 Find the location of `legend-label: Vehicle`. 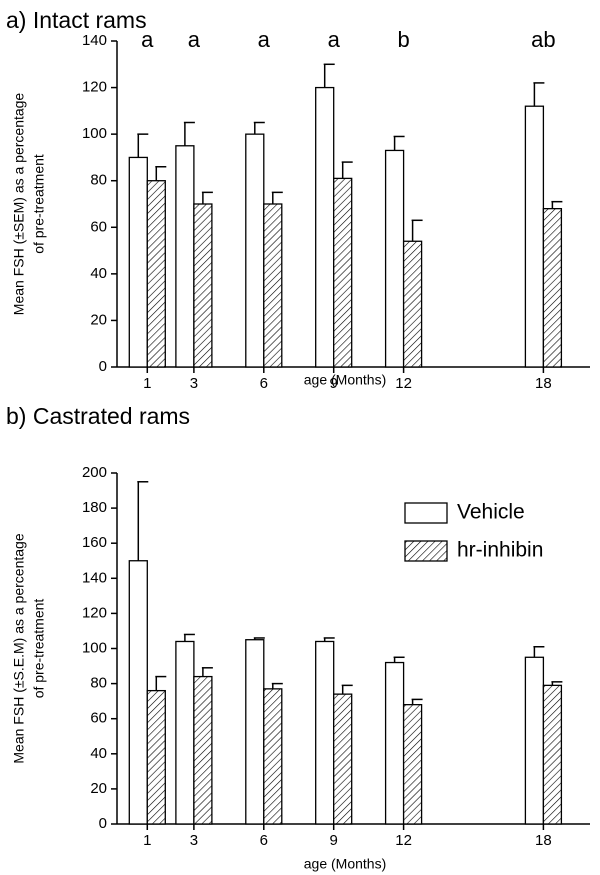

legend-label: Vehicle is located at coordinates (491, 512).